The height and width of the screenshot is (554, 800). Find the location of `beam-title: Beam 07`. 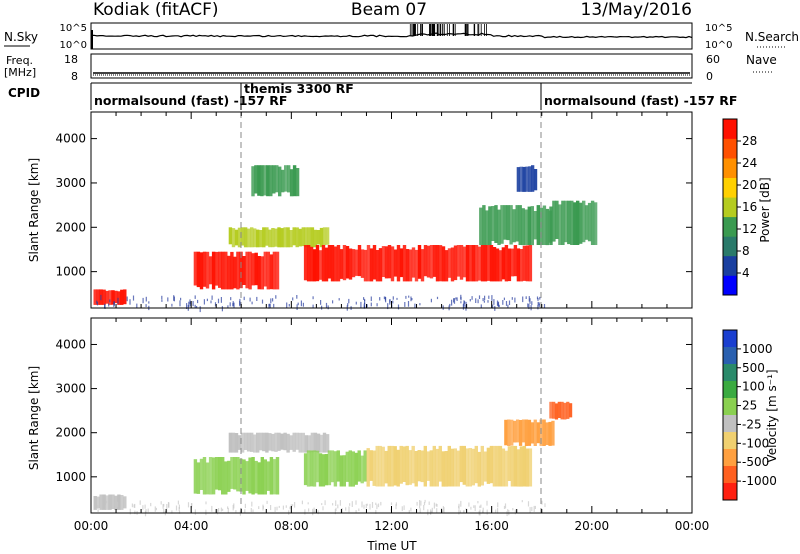

beam-title: Beam 07 is located at coordinates (389, 10).